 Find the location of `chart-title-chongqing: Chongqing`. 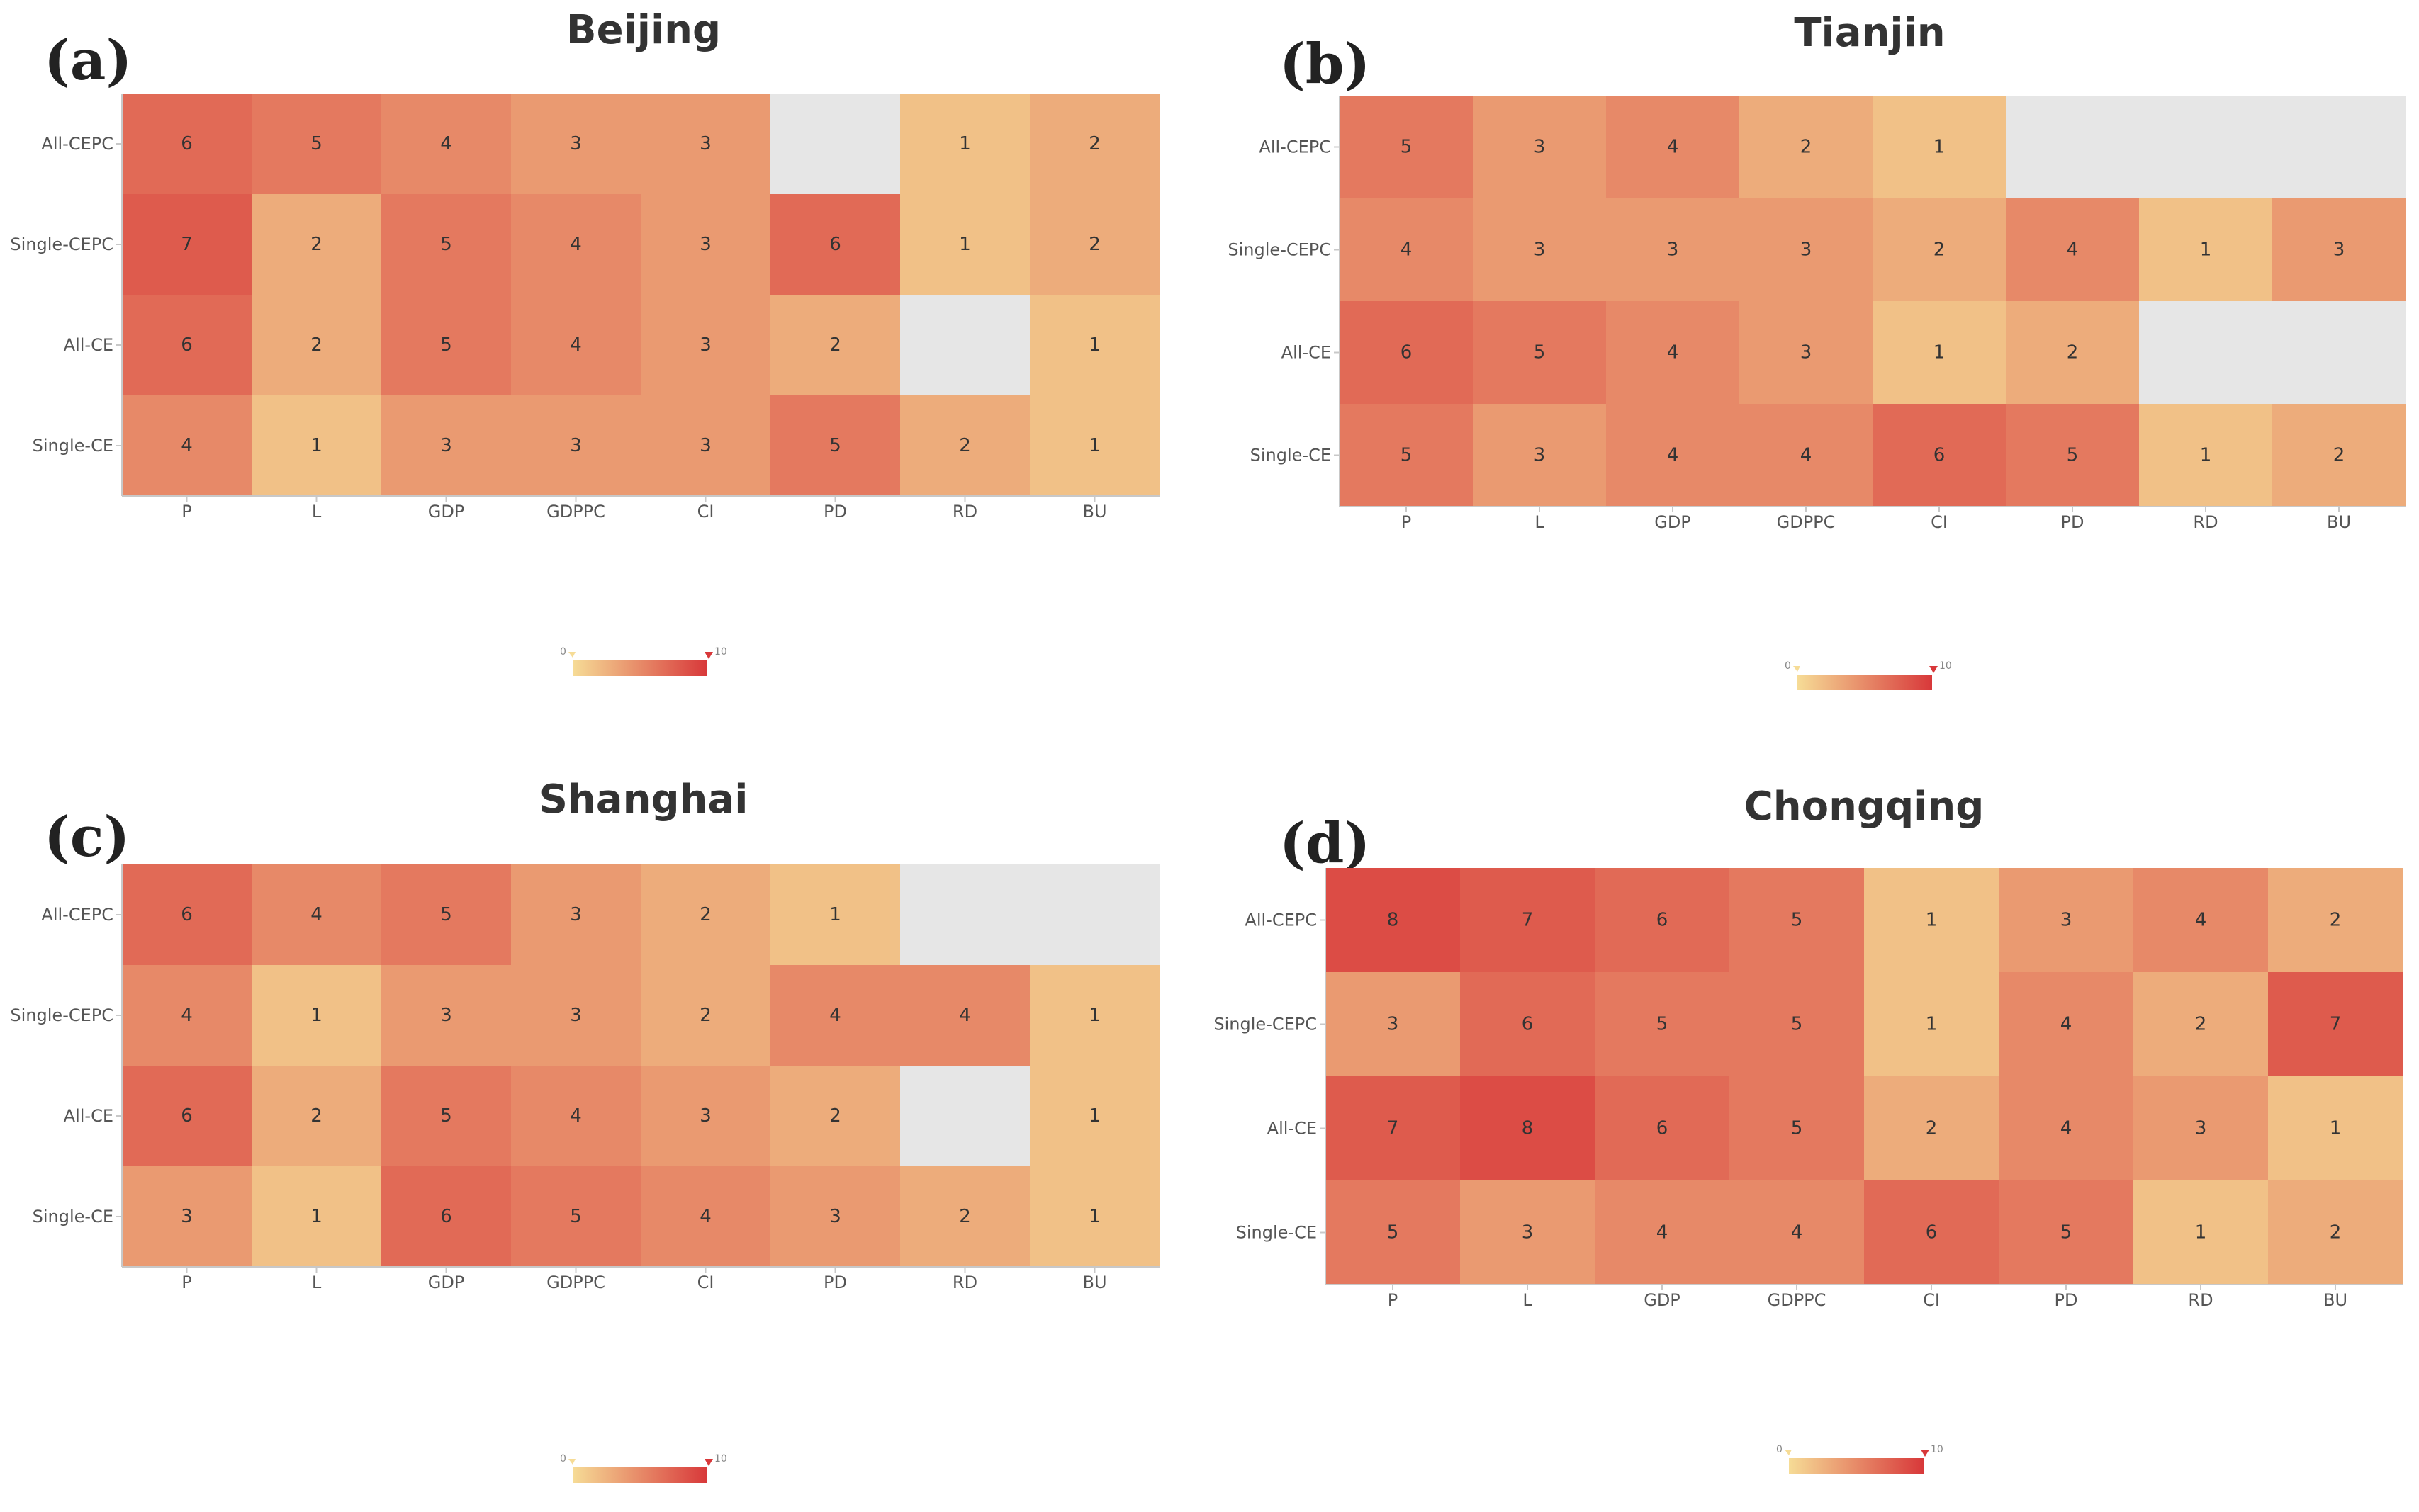

chart-title-chongqing: Chongqing is located at coordinates (1864, 807).